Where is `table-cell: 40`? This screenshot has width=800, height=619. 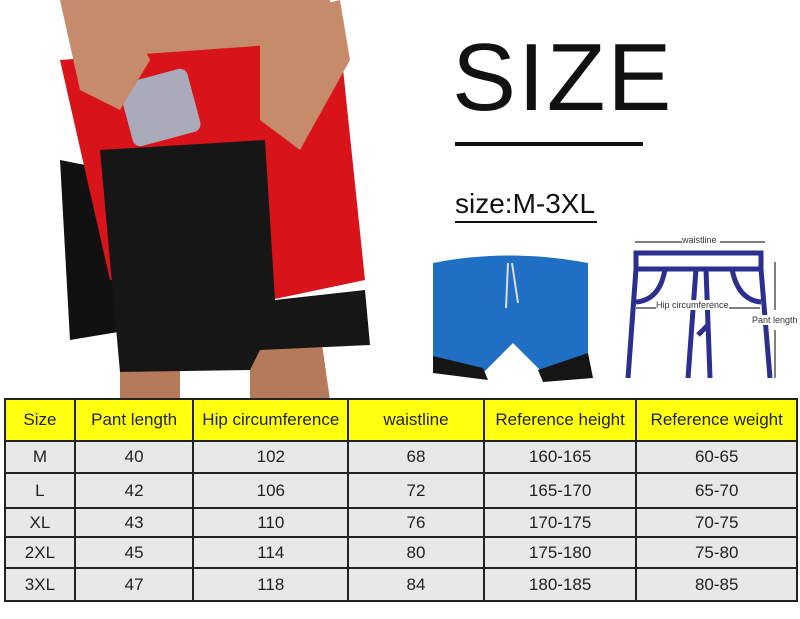
table-cell: 40 is located at coordinates (134, 457).